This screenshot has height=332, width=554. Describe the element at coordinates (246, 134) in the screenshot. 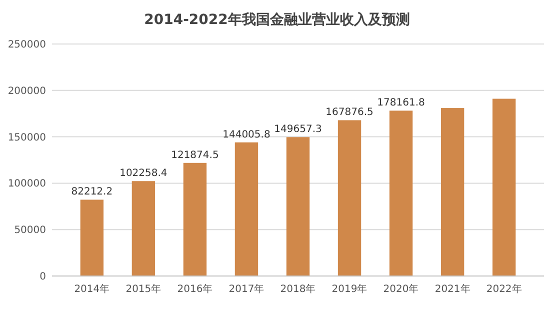

I see `data-label: 144005.8` at that location.